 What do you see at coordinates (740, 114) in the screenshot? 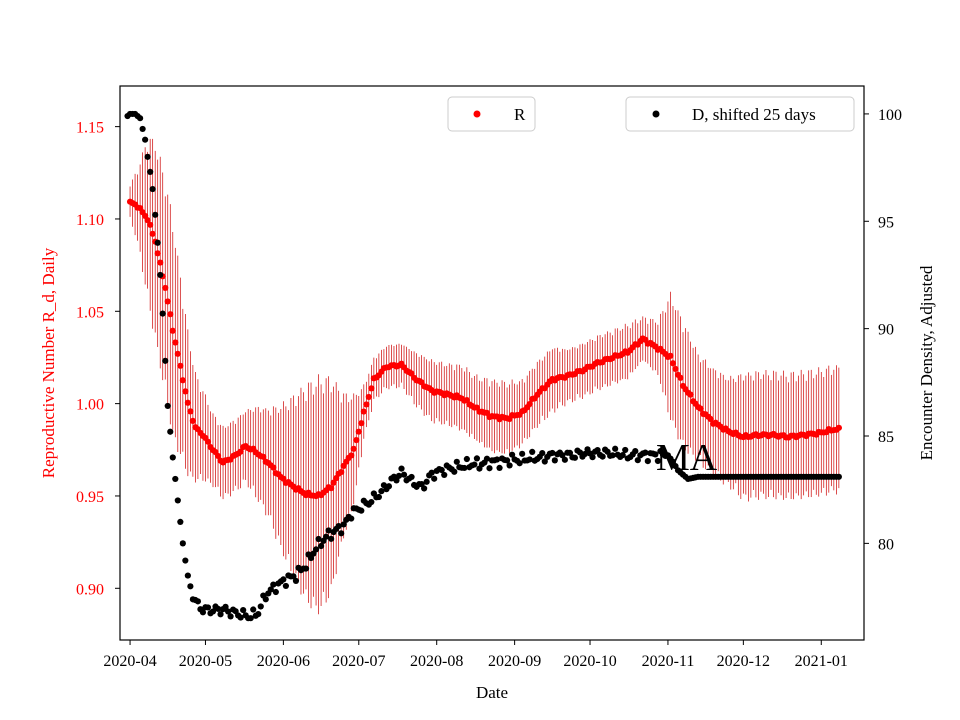
I see `legend-d: D, shifted 25 days` at bounding box center [740, 114].